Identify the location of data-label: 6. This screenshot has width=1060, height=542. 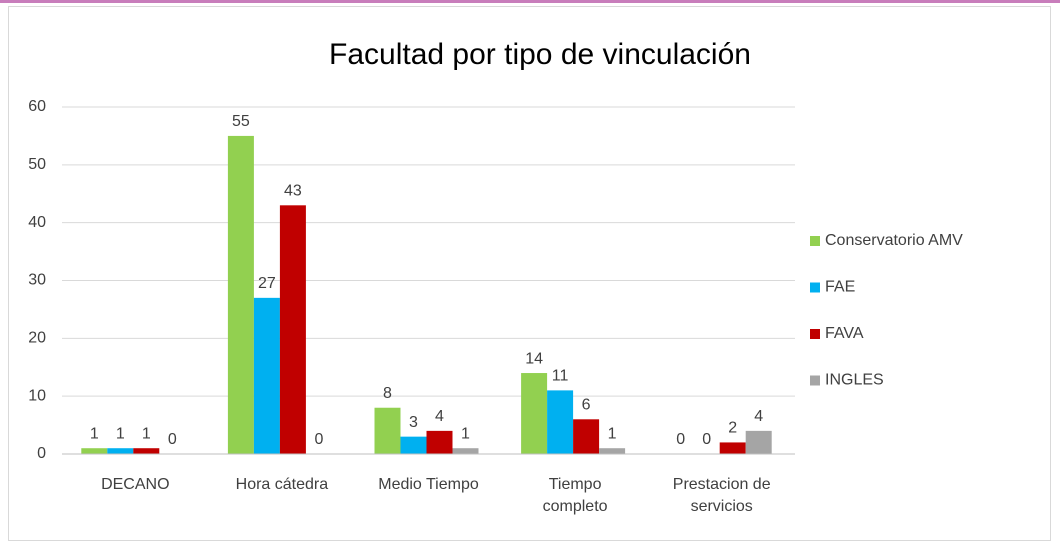
(586, 405).